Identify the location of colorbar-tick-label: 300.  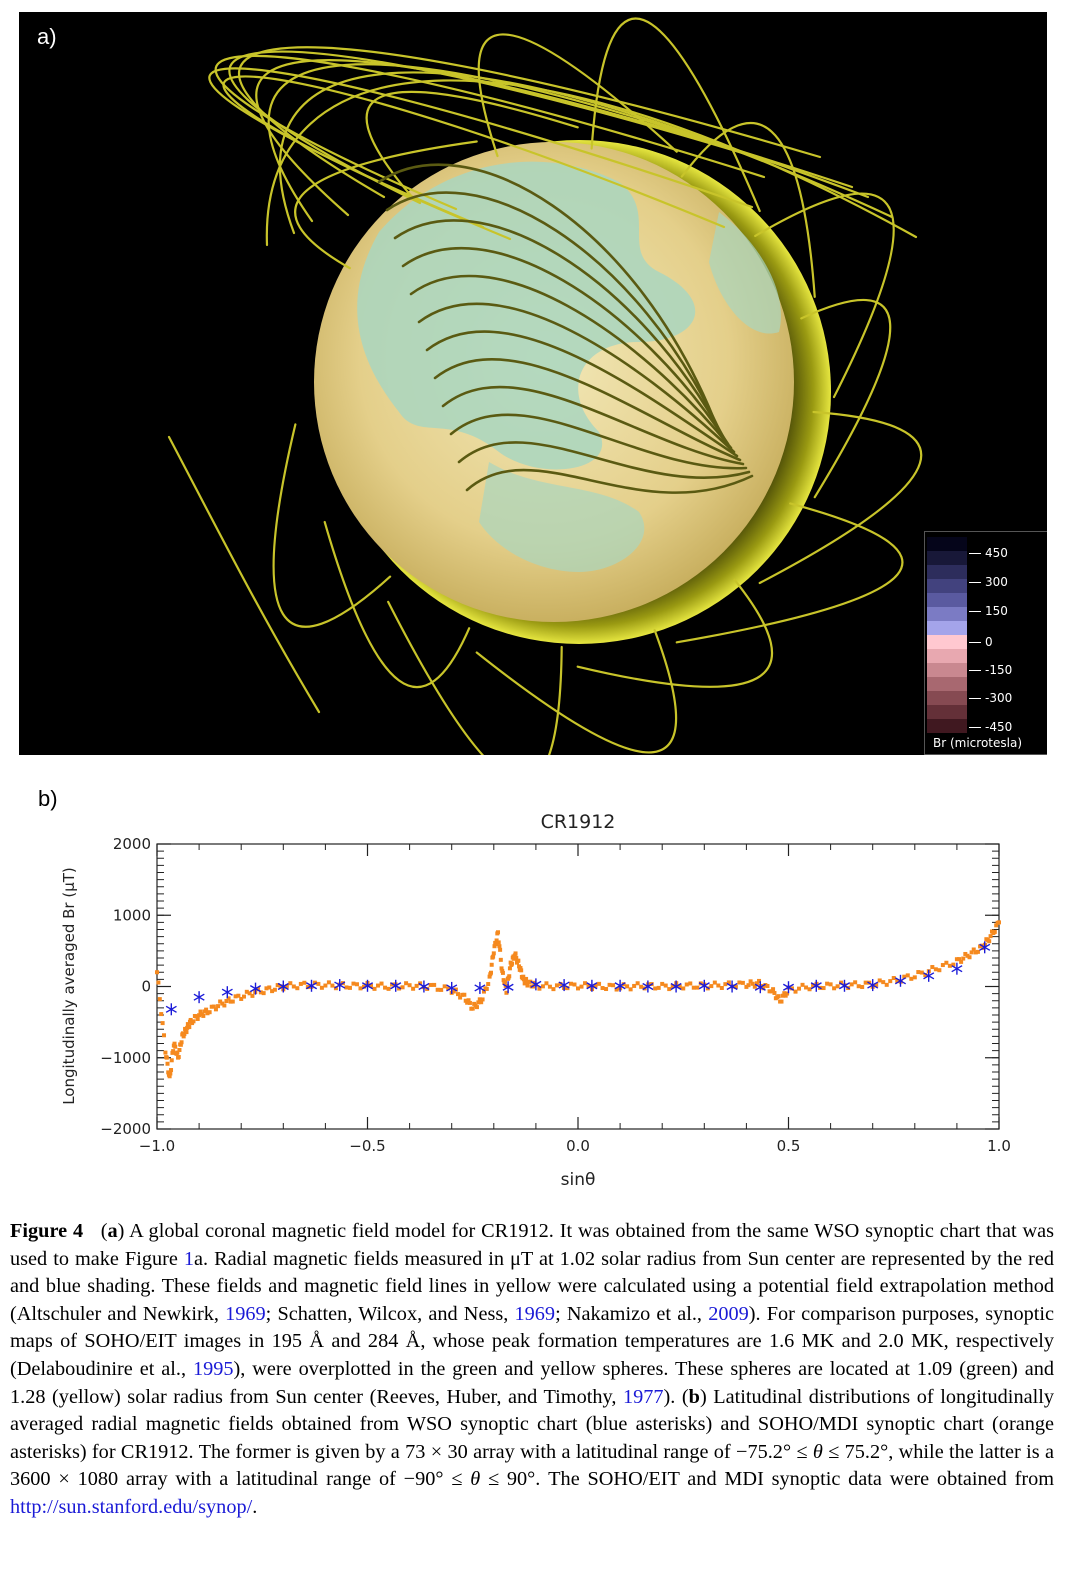
(996, 582).